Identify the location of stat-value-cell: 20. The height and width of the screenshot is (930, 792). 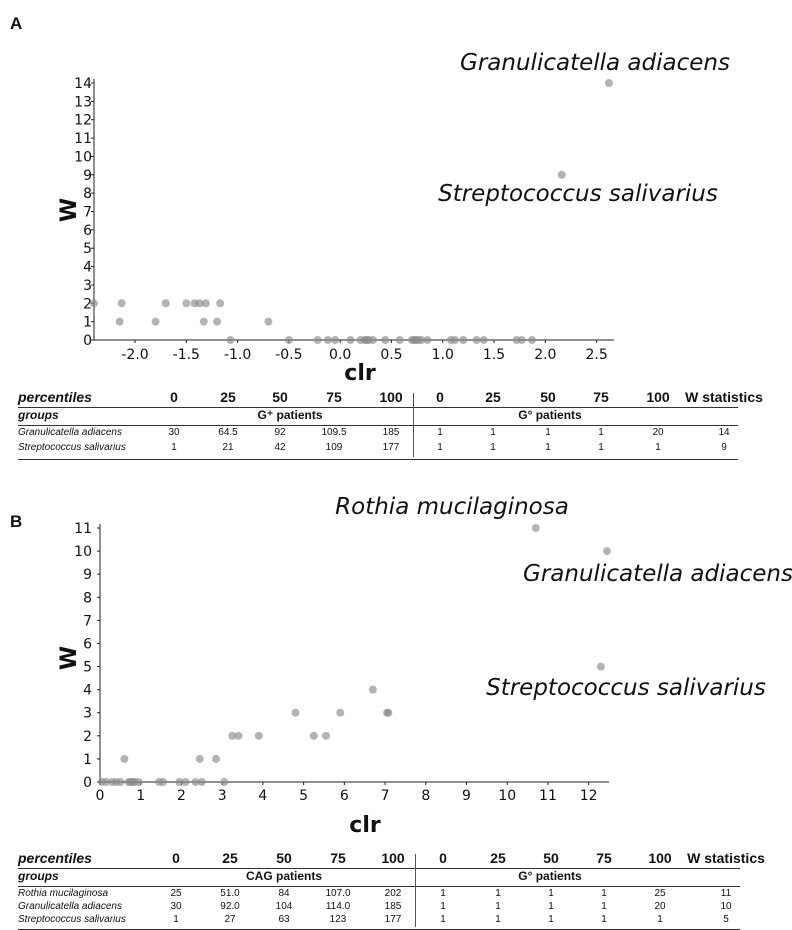
(658, 432).